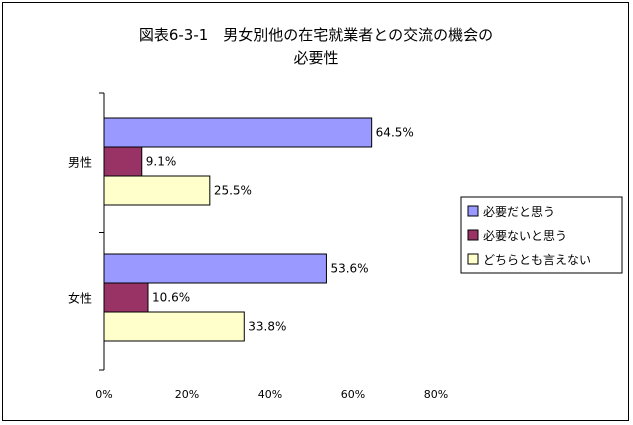 This screenshot has width=633, height=425. Describe the element at coordinates (80, 163) in the screenshot. I see `category-label: 男性` at that location.